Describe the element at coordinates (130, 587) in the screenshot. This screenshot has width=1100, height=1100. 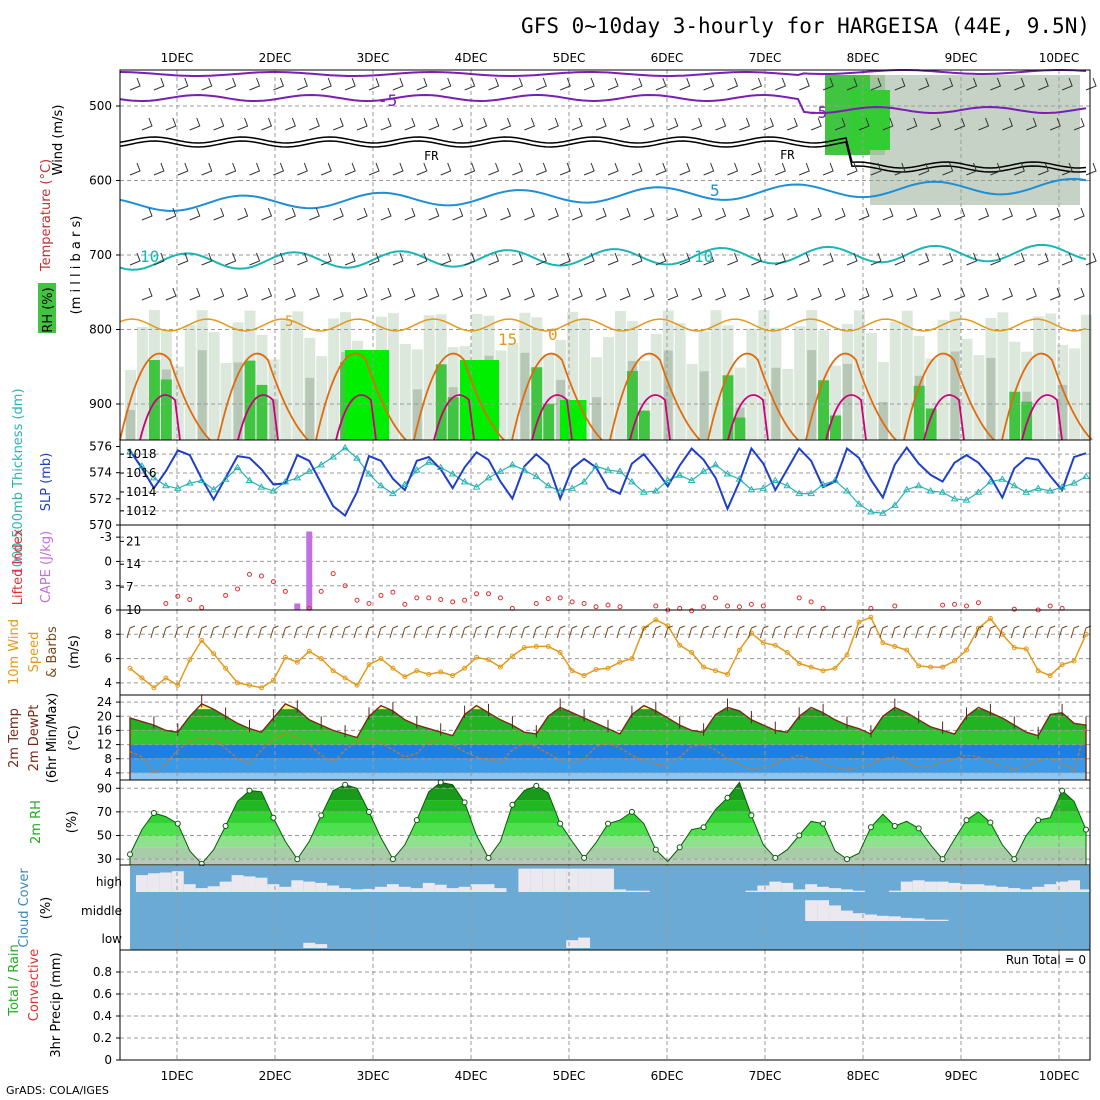
I see `tick-label: 7` at that location.